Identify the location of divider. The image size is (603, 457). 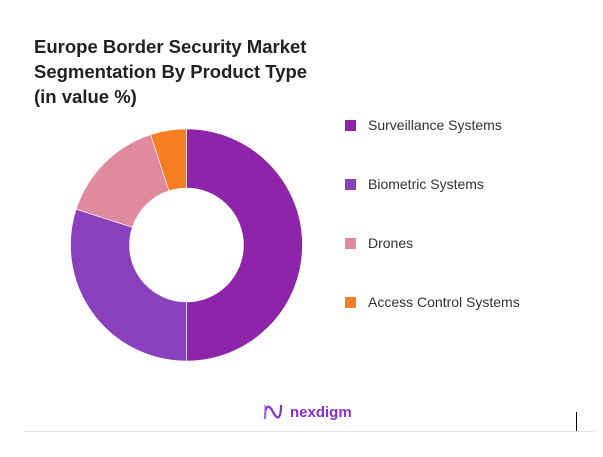
(309, 431).